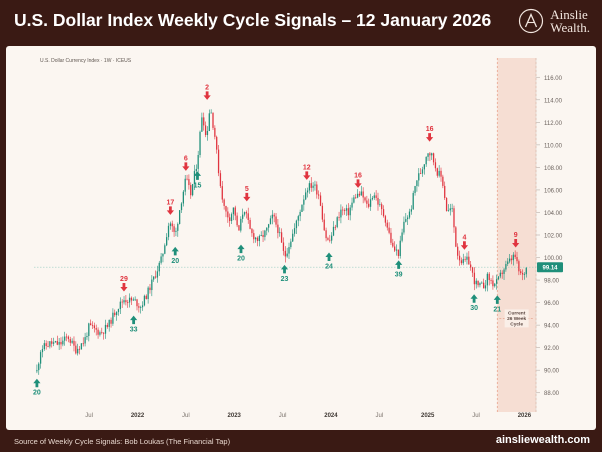  What do you see at coordinates (517, 313) in the screenshot?
I see `current-cycle-label: Current` at bounding box center [517, 313].